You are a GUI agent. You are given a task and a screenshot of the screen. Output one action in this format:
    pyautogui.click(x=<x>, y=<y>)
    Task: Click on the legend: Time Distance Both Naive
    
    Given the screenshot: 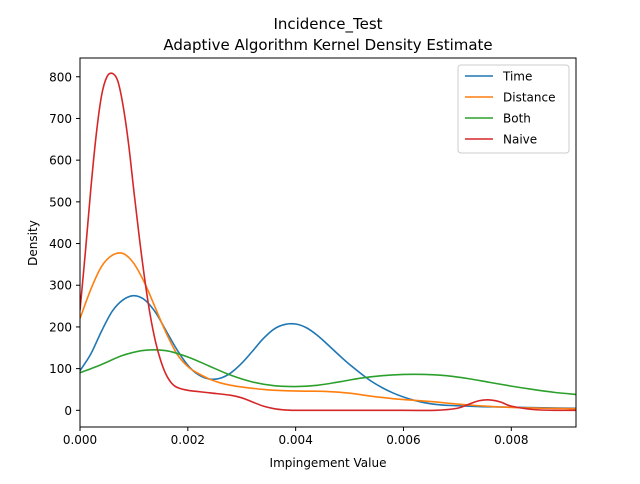 What is the action you would take?
    pyautogui.click(x=513, y=109)
    